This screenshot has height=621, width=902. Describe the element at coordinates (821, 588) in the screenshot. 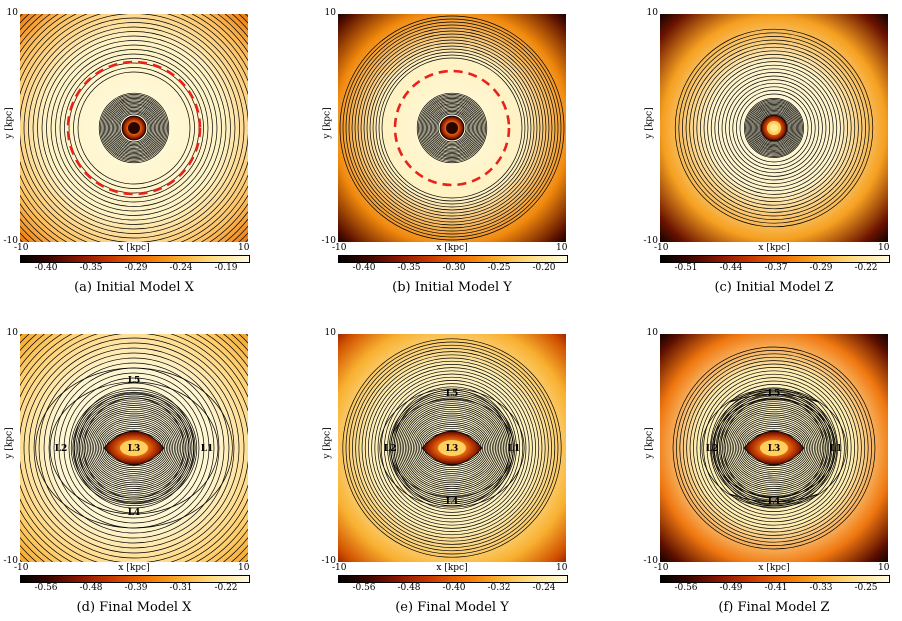

I see `colorbar-tick: -0.33` at that location.